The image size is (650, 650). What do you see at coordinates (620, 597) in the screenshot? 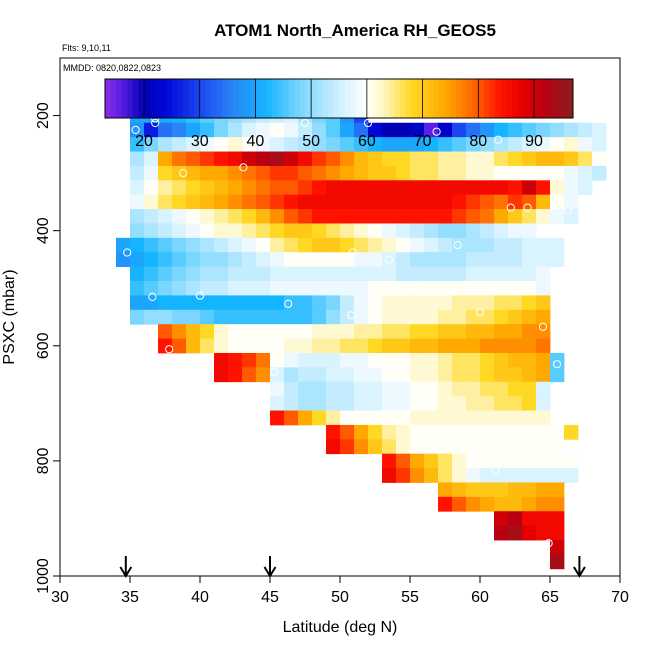
I see `x-tick-label: 70` at bounding box center [620, 597].